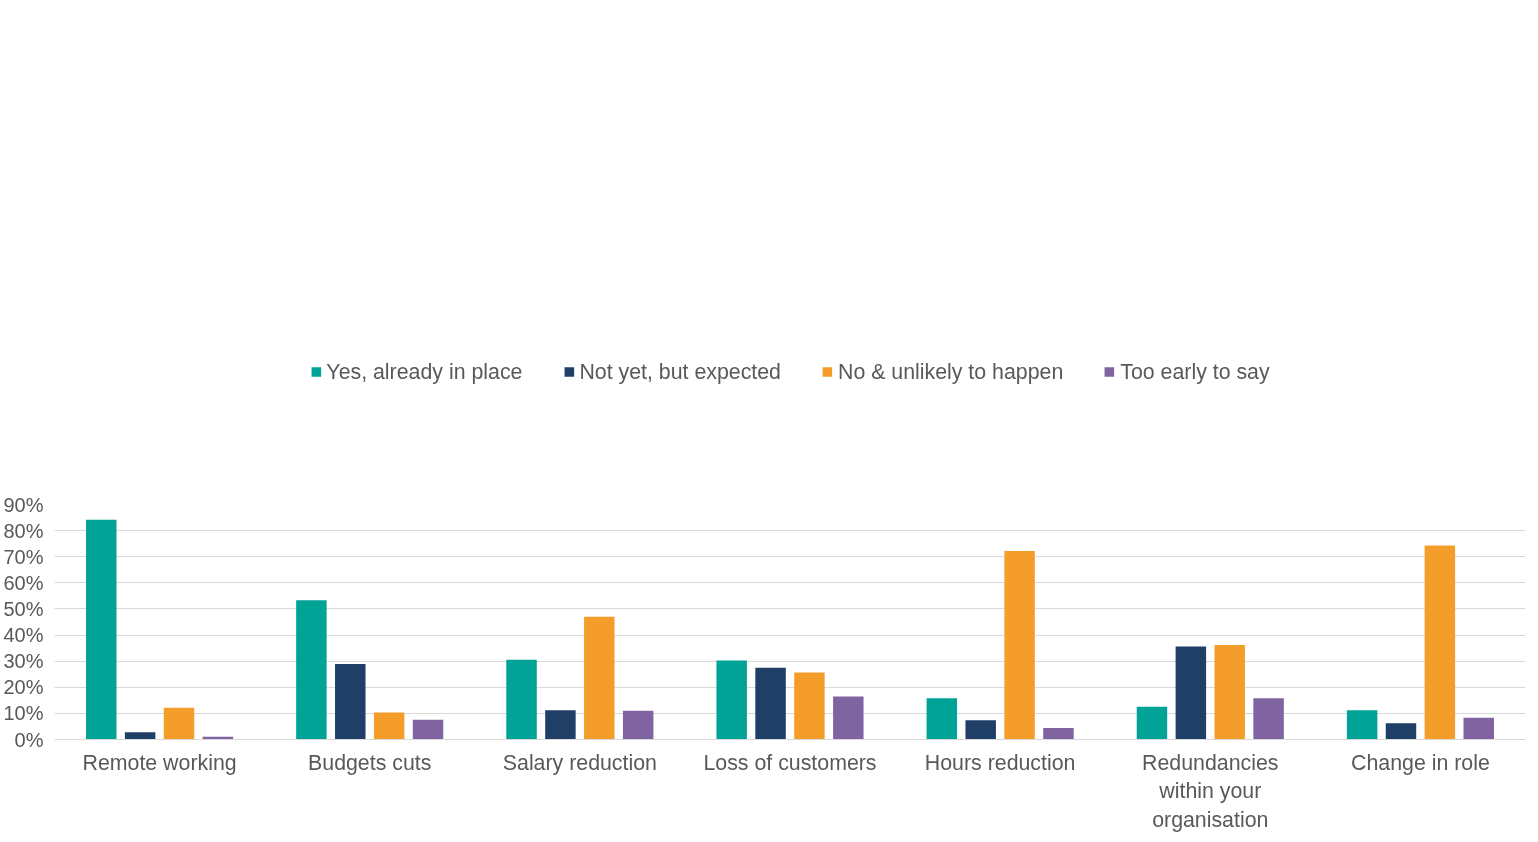  I want to click on y-tick-label: 30%, so click(23, 661).